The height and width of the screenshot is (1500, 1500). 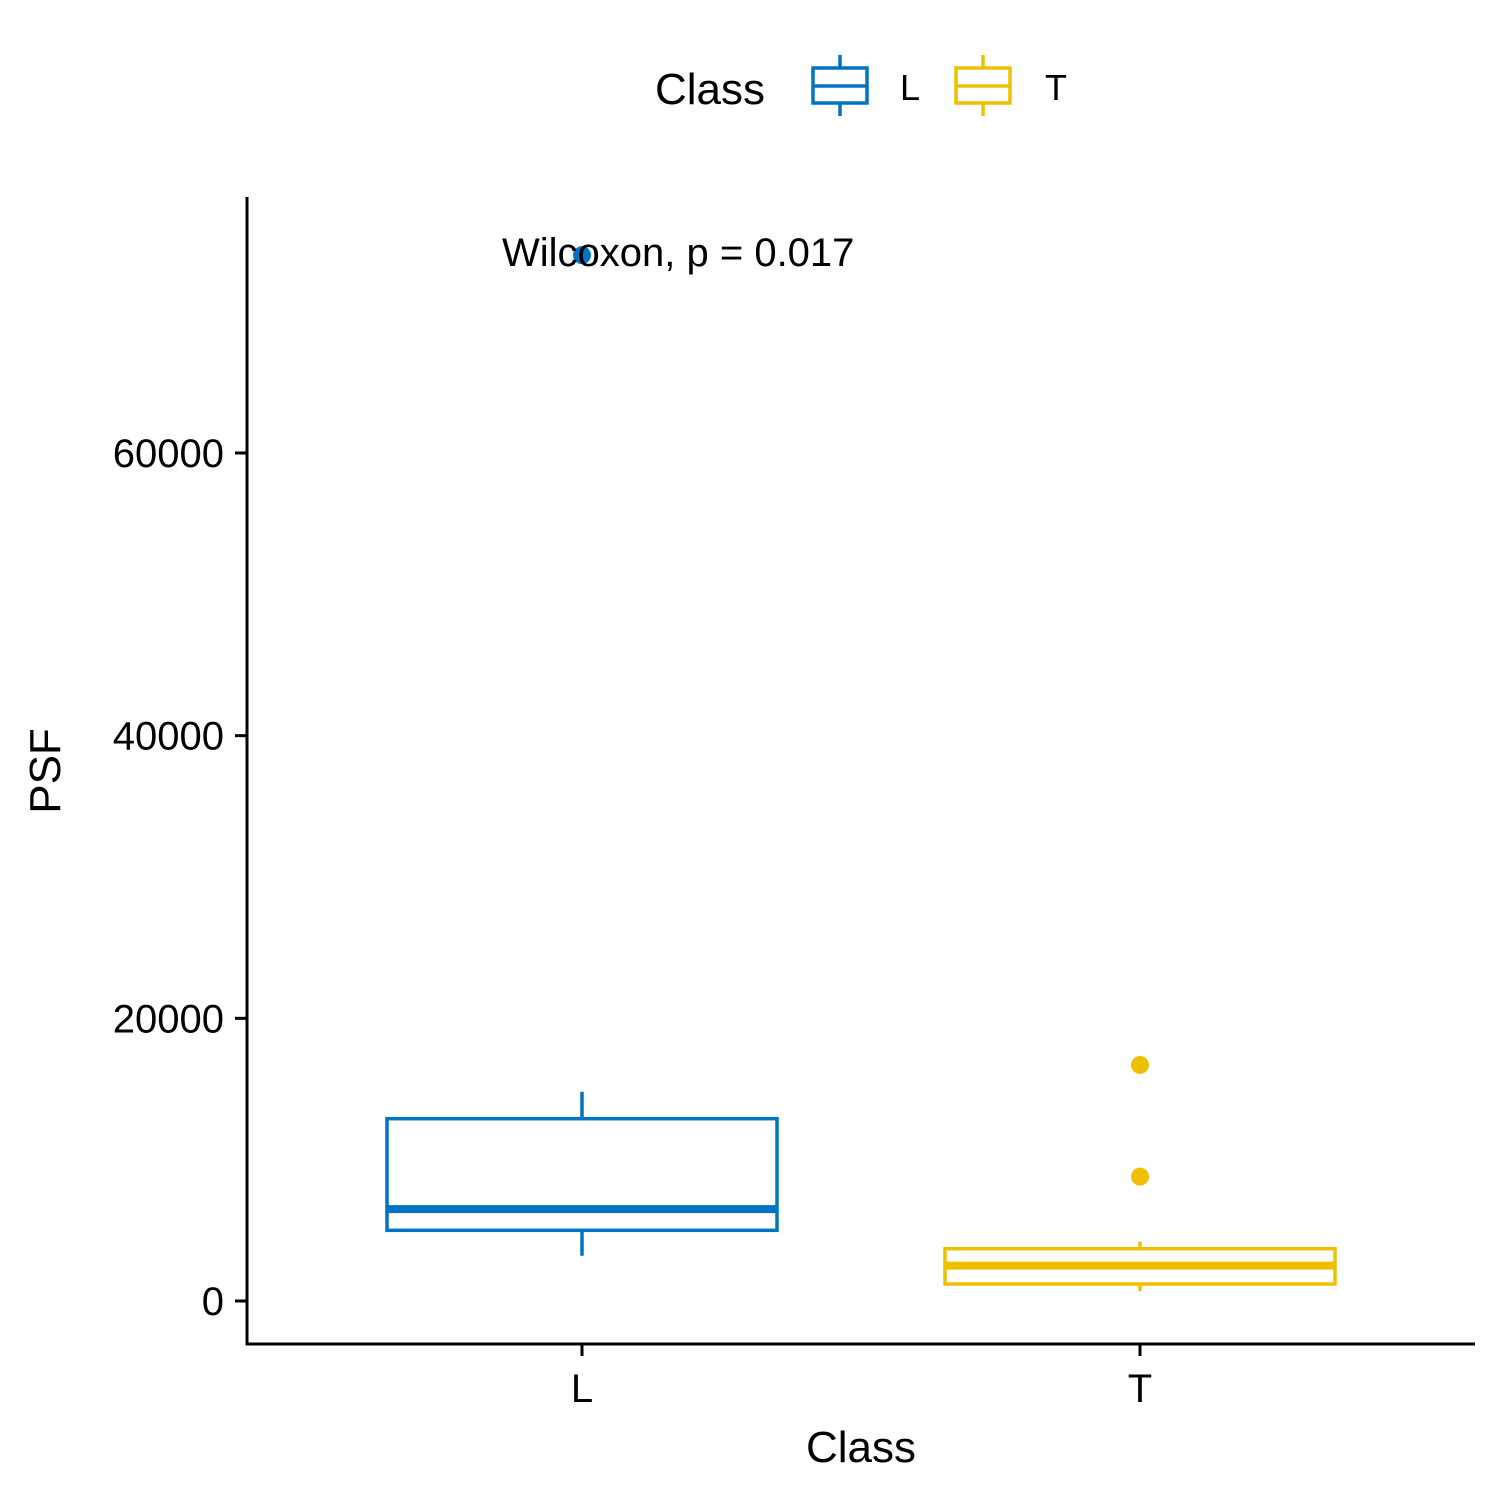 I want to click on x-axis-title: Class, so click(x=861, y=1447).